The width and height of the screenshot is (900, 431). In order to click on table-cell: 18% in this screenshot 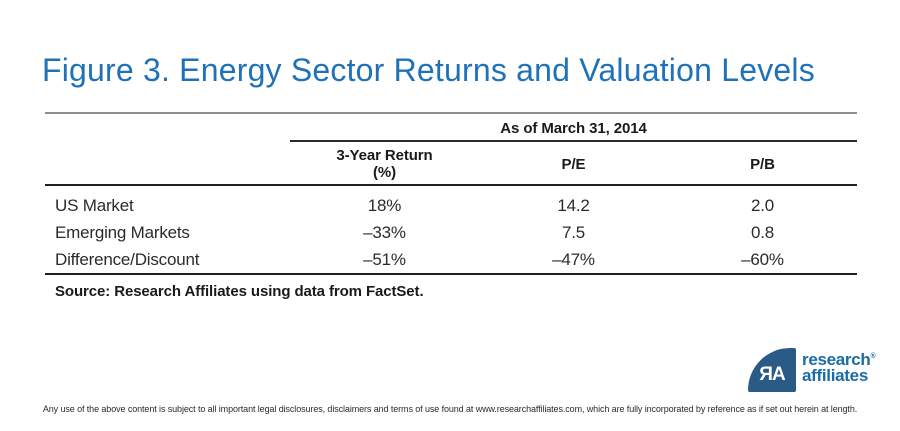, I will do `click(384, 205)`.